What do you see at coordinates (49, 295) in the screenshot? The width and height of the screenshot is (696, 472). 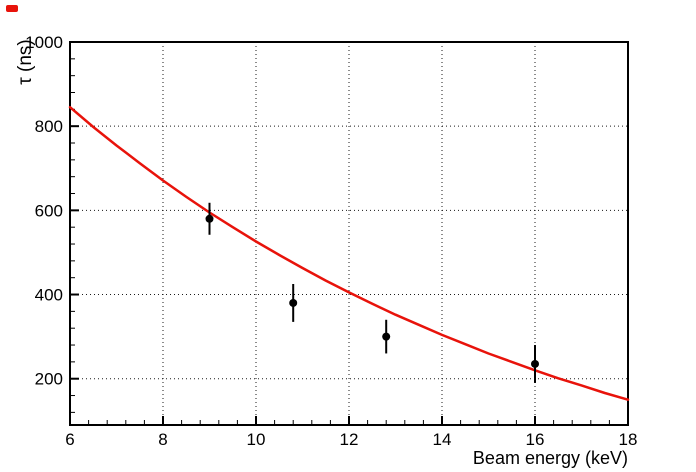 I see `y-tick-label: 400` at bounding box center [49, 295].